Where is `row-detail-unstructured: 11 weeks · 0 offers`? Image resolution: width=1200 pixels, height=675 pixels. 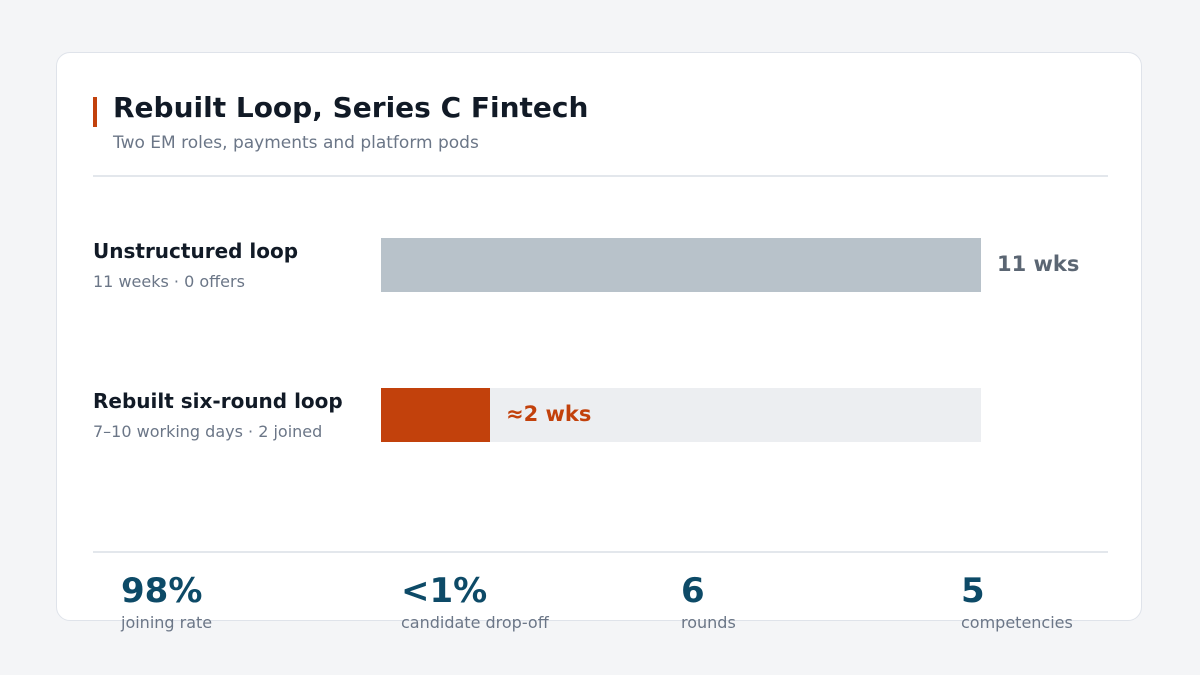
row-detail-unstructured: 11 weeks · 0 offers is located at coordinates (169, 281).